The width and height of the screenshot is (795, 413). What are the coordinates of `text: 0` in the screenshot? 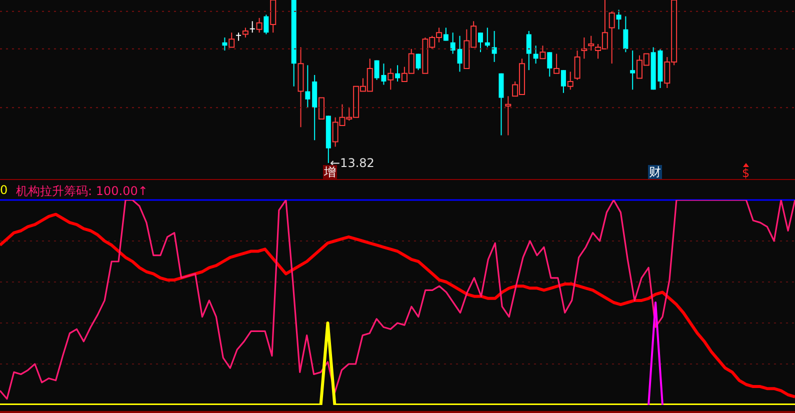 It's located at (4, 190).